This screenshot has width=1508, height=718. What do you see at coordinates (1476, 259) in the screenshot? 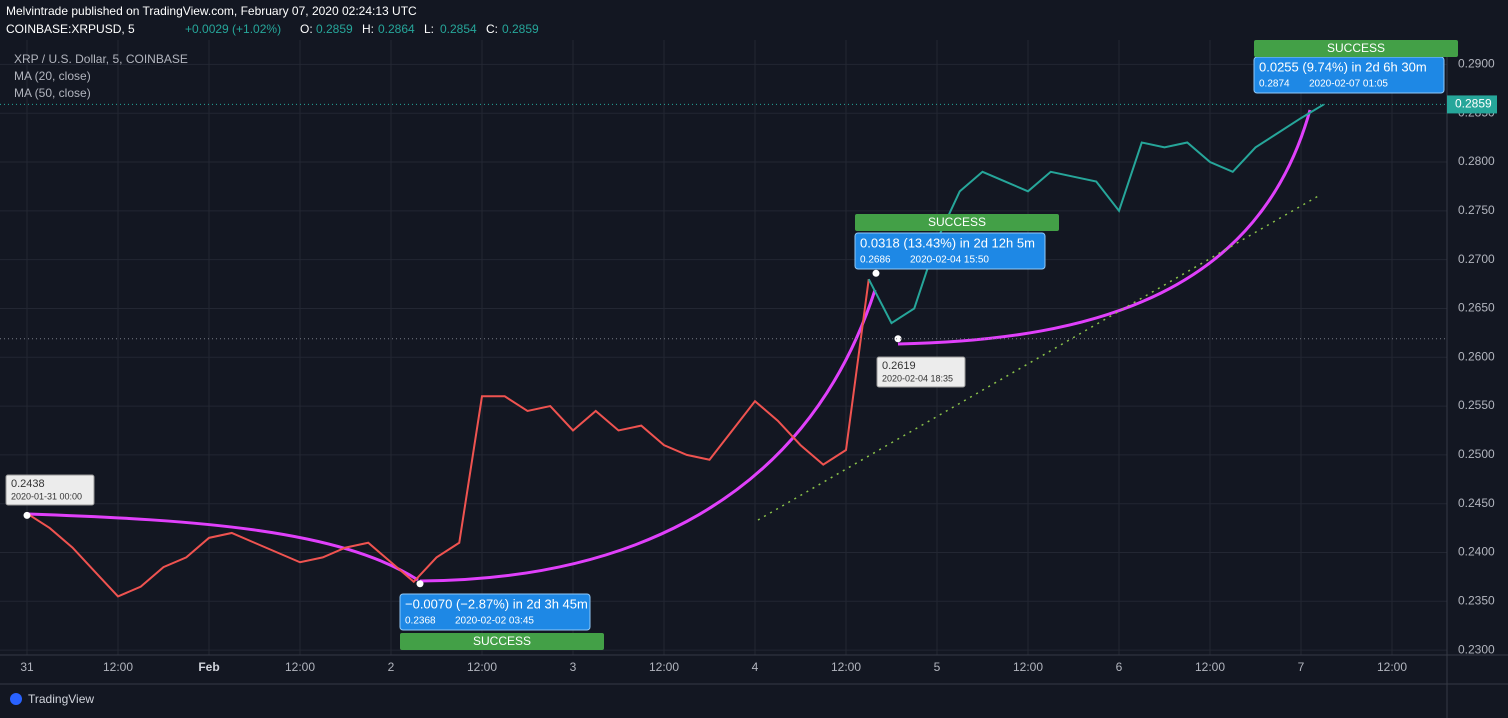
I see `y-tick-label: 0.2700` at bounding box center [1476, 259].